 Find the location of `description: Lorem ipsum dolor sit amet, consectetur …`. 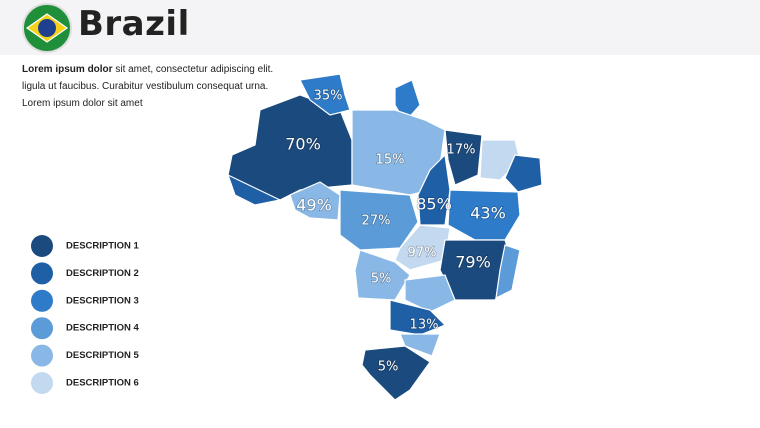

description: Lorem ipsum dolor sit amet, consectetur … is located at coordinates (147, 86).